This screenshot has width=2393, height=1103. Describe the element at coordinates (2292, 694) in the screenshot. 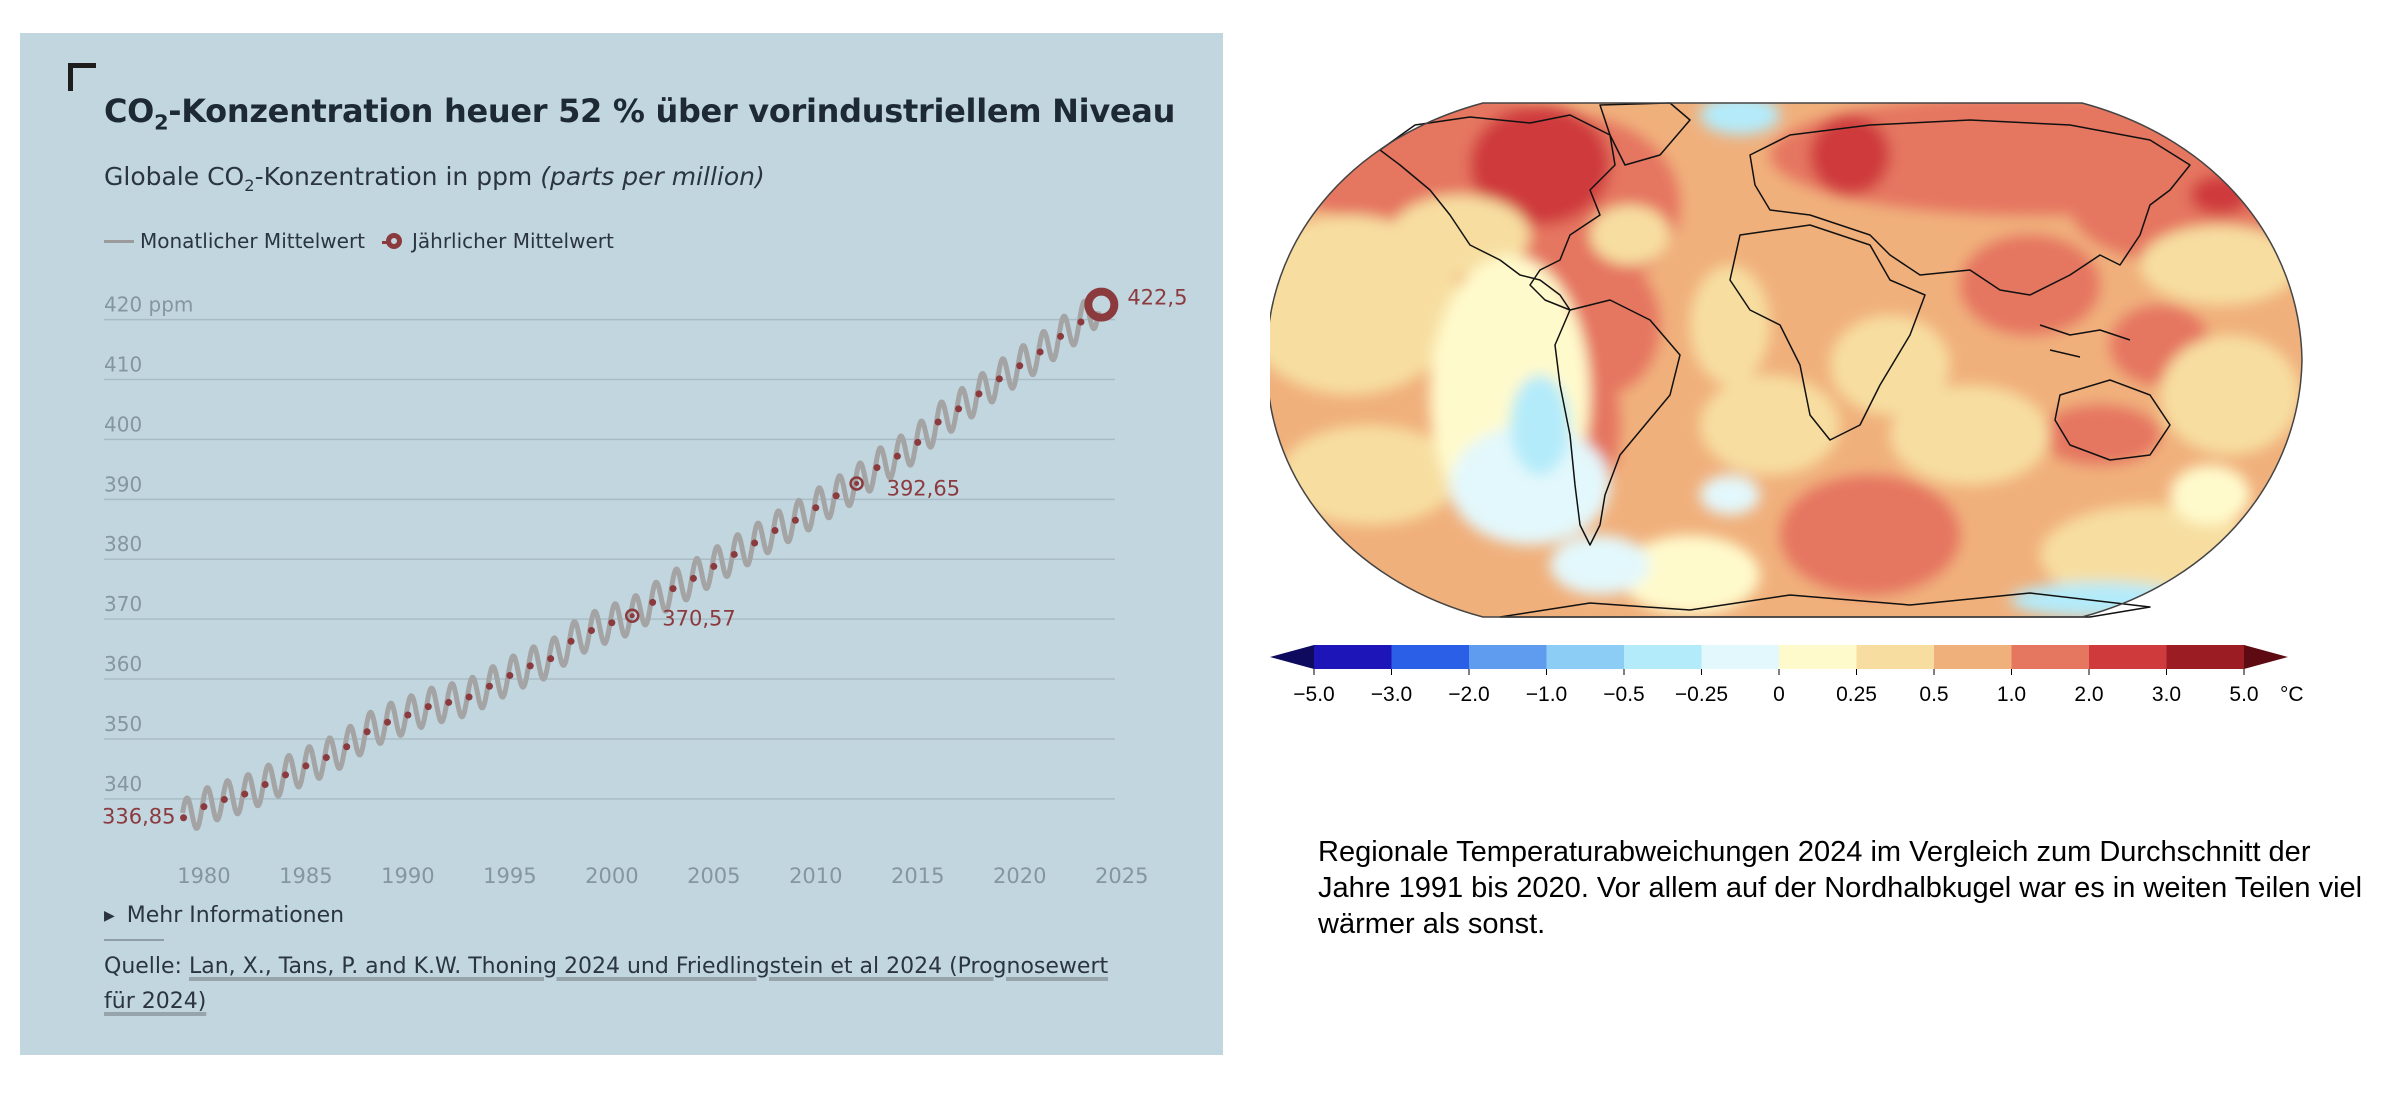

I see `colorbar-unit: °C` at that location.